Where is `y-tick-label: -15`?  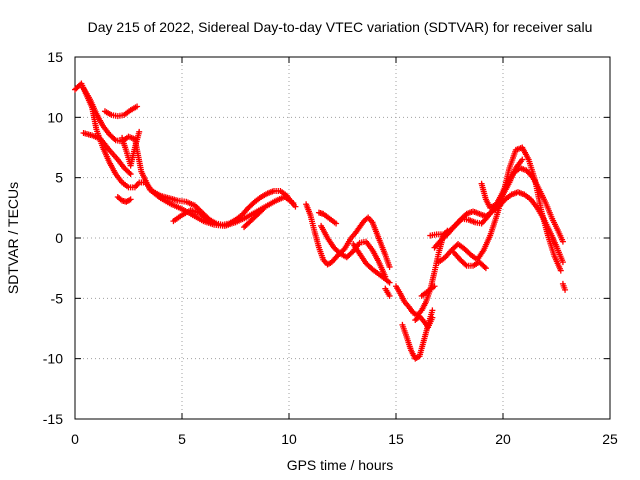
y-tick-label: -15 is located at coordinates (53, 419).